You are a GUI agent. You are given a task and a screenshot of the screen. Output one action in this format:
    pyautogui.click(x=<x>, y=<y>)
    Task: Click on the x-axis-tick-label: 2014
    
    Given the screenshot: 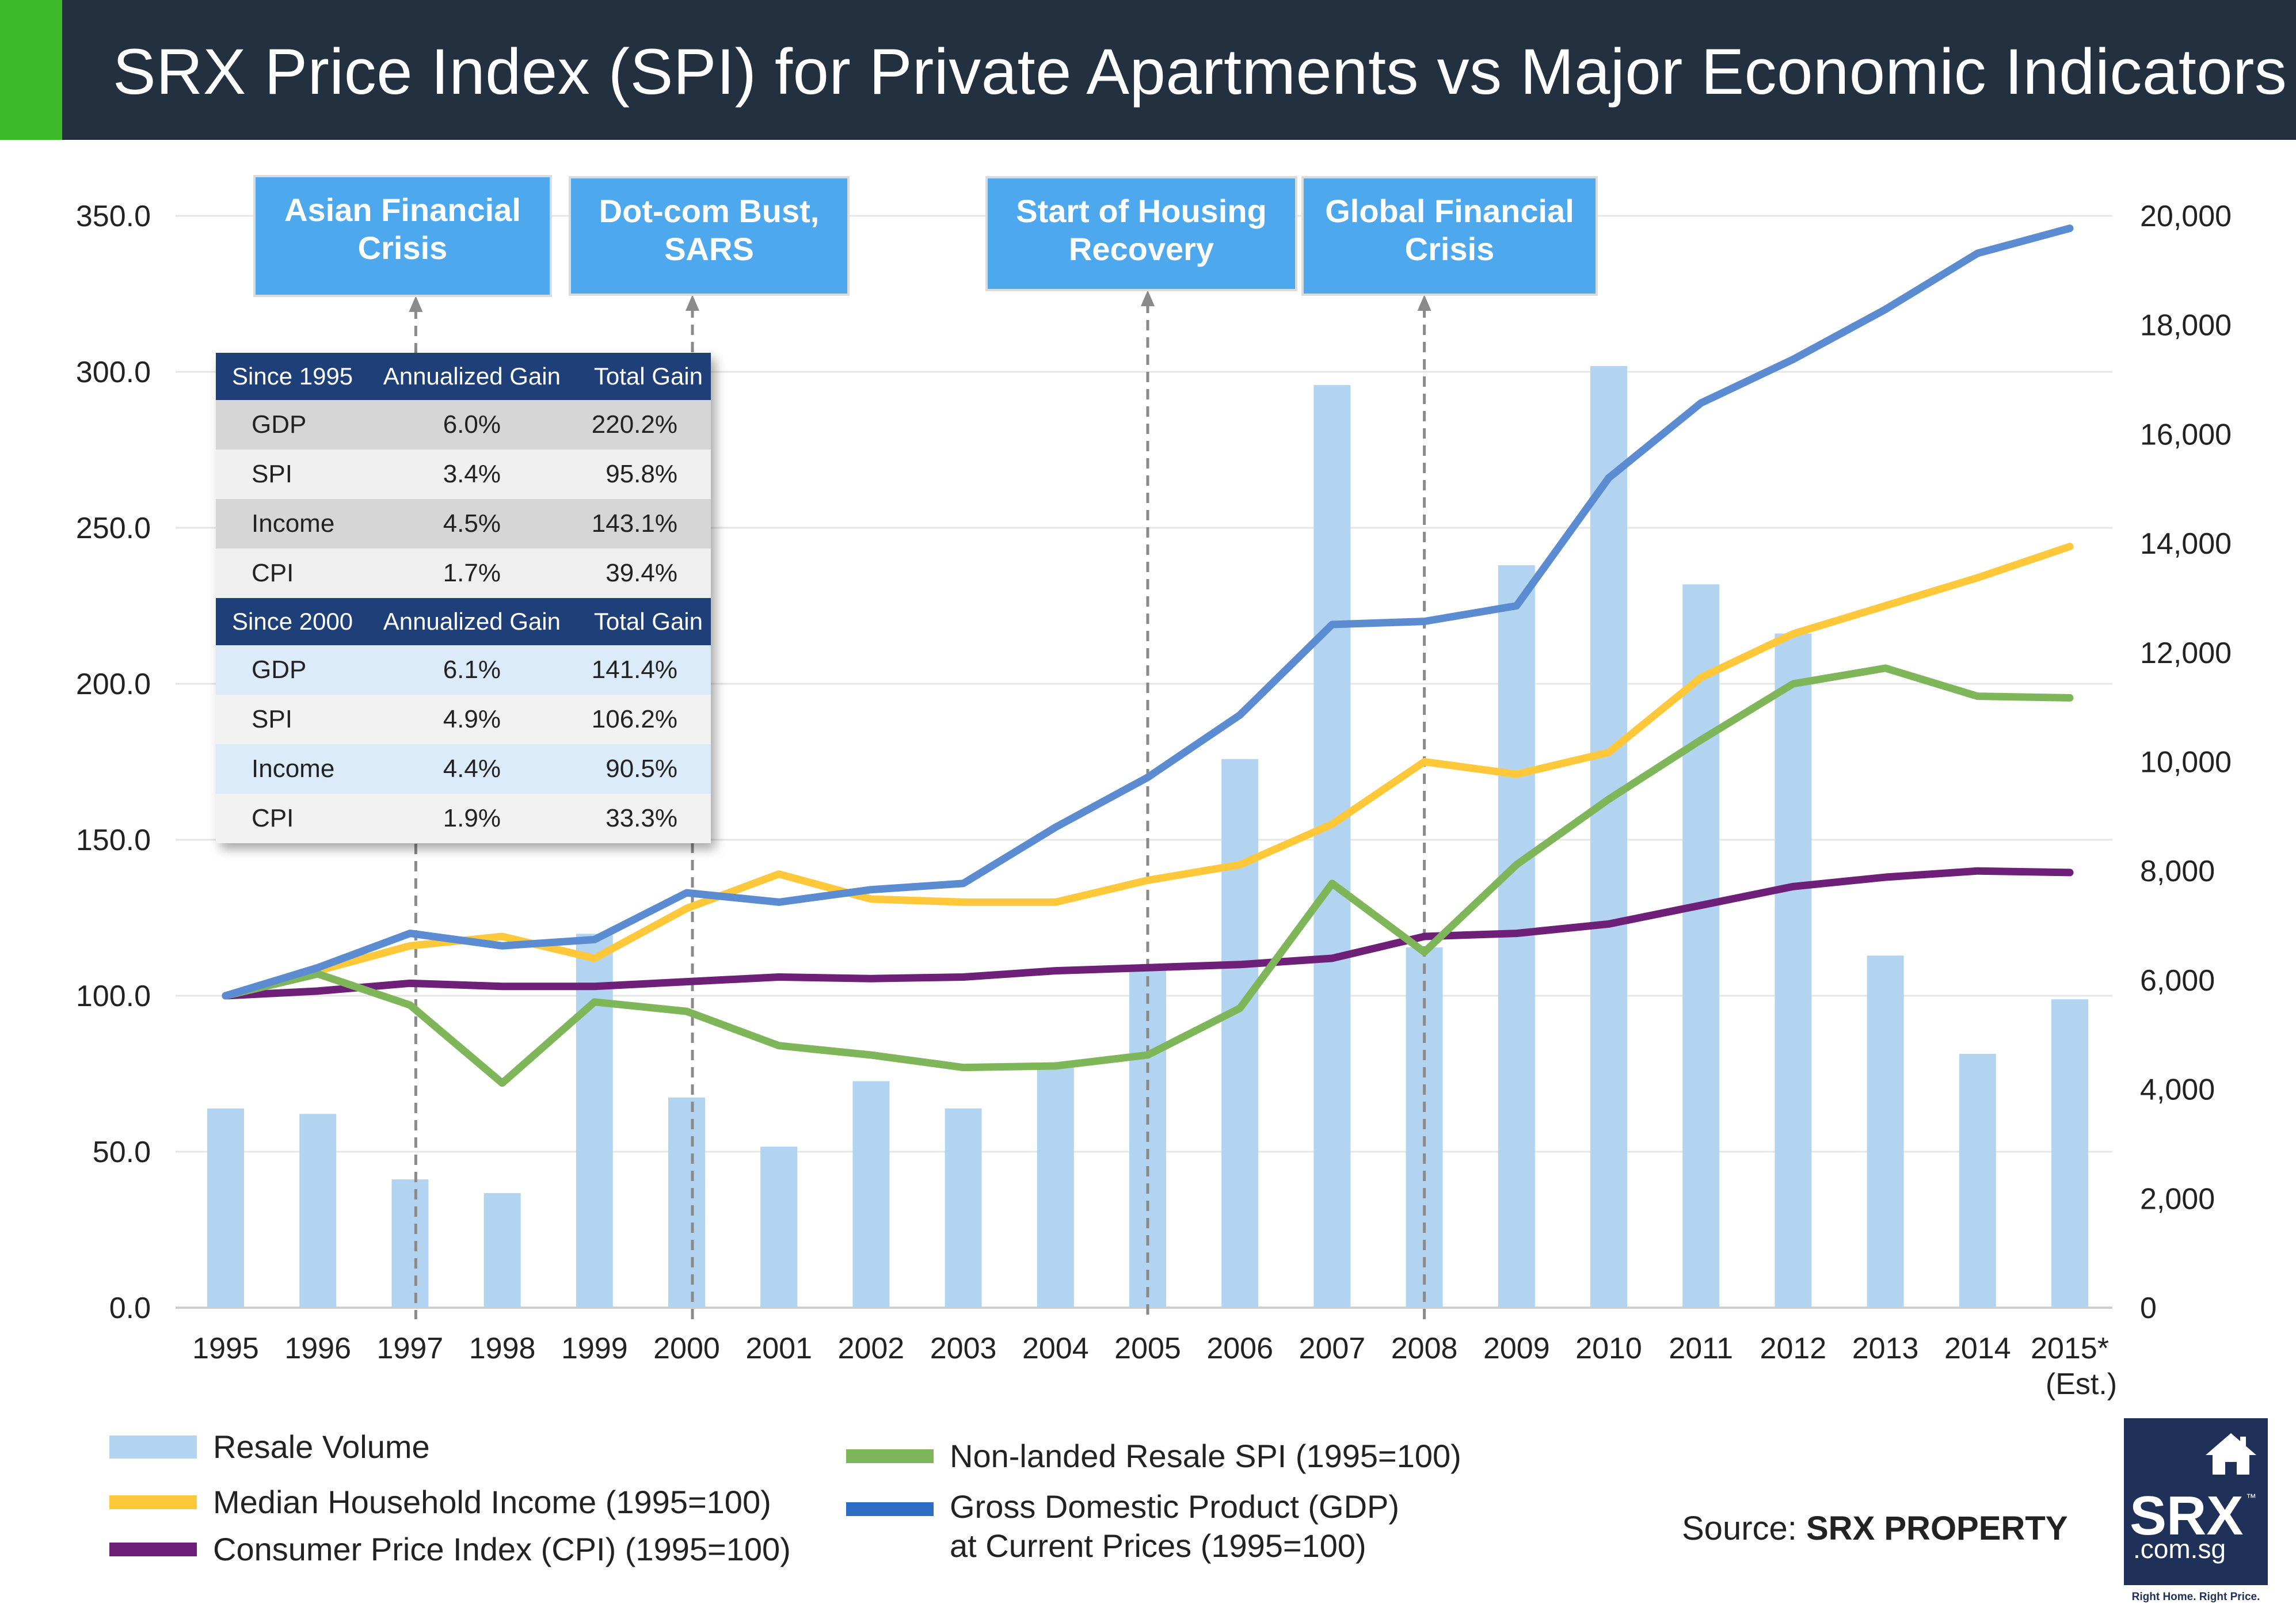 What is the action you would take?
    pyautogui.click(x=1977, y=1349)
    